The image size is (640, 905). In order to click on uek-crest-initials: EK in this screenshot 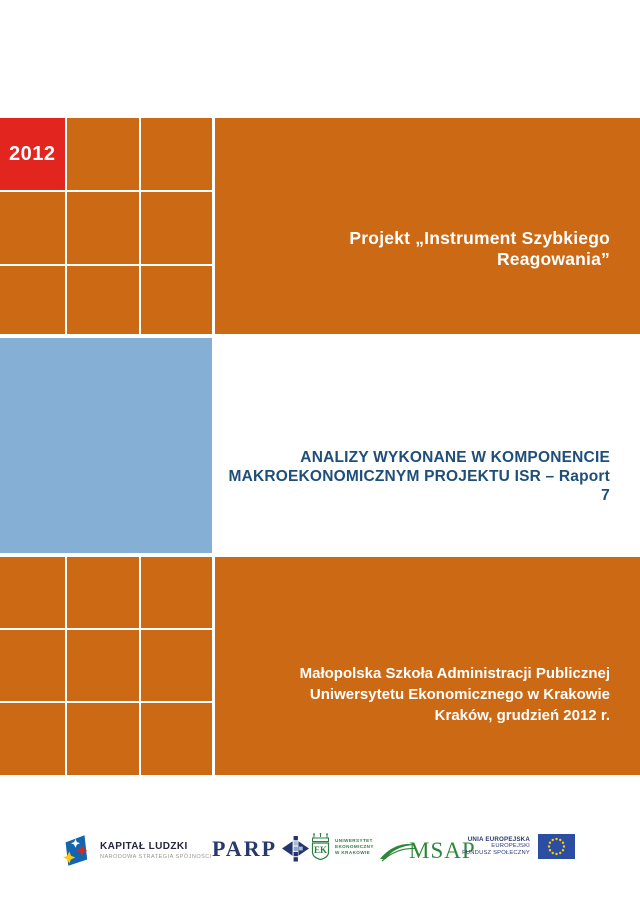, I will do `click(320, 850)`.